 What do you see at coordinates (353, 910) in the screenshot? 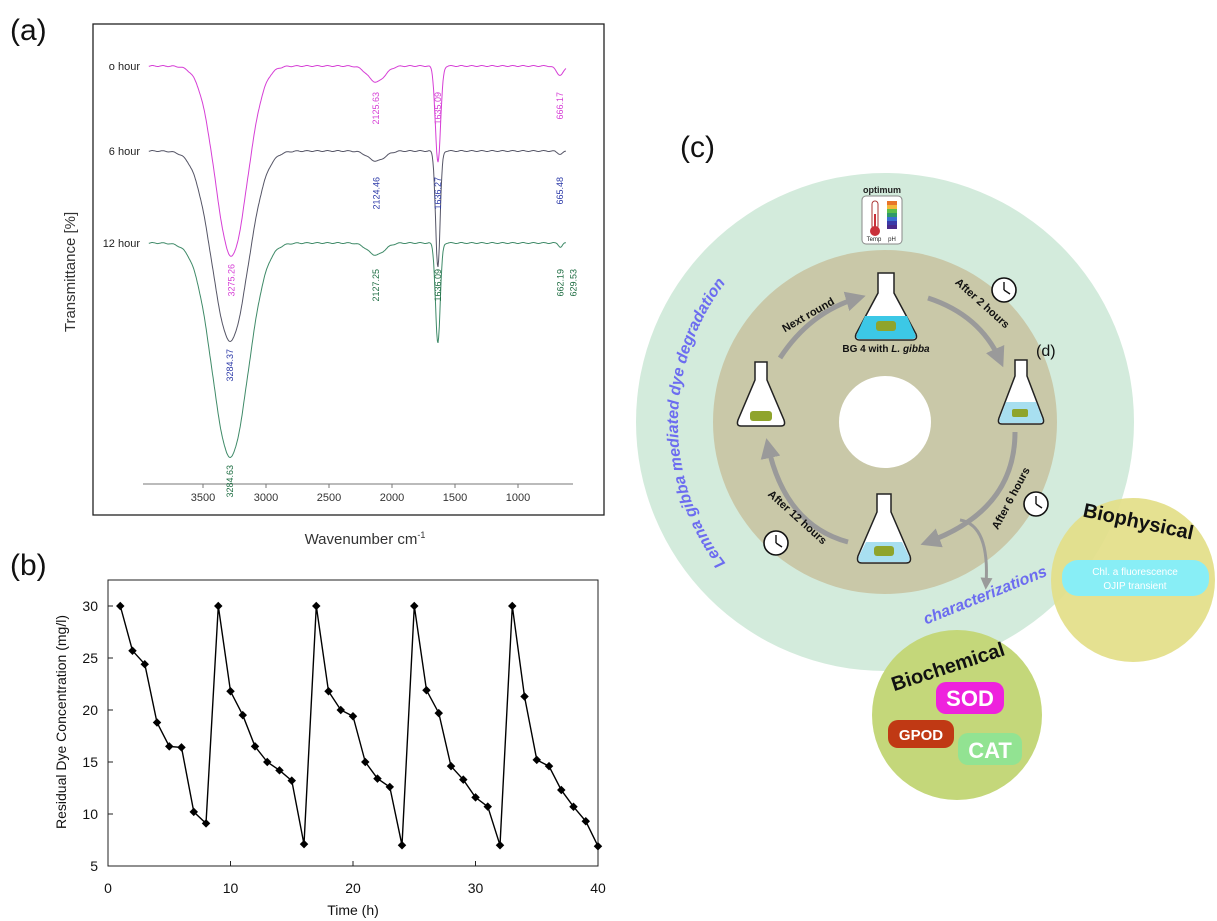
I see `dye-x-label: Time (h)` at bounding box center [353, 910].